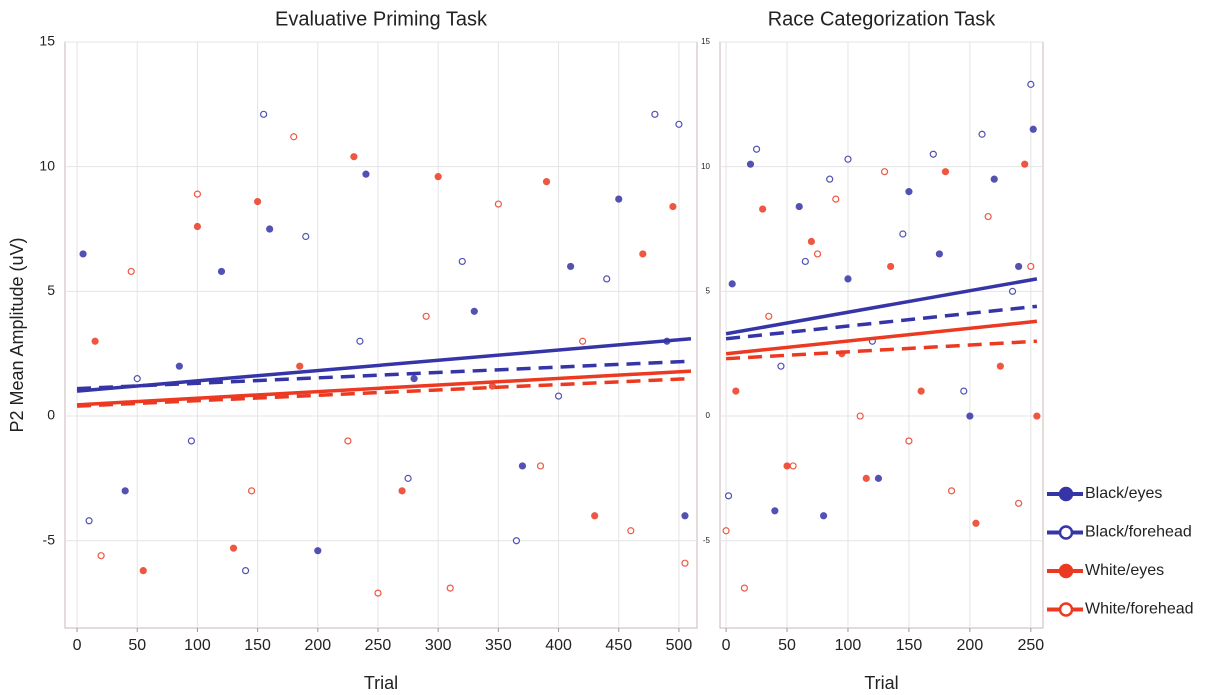  I want to click on x-tick-label: 450, so click(618, 645).